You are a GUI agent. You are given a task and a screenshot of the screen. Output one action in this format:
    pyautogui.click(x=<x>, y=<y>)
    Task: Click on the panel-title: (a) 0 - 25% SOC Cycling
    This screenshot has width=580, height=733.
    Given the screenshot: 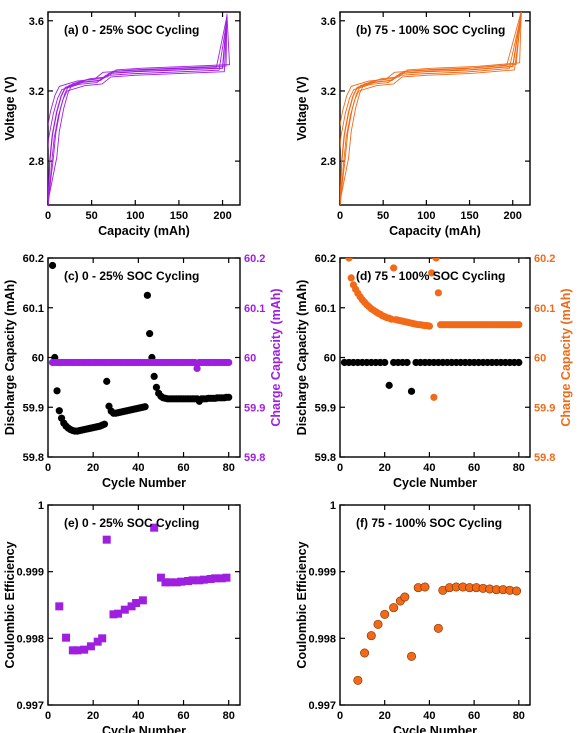 What is the action you would take?
    pyautogui.click(x=131, y=30)
    